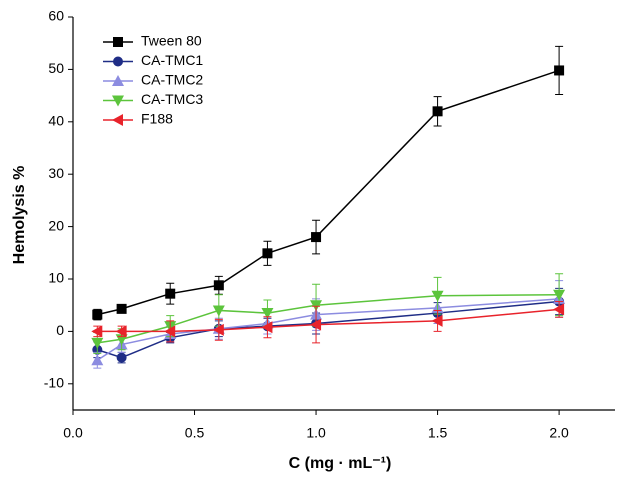 Image resolution: width=618 pixels, height=478 pixels. I want to click on x-tick-label: 0.5, so click(195, 433).